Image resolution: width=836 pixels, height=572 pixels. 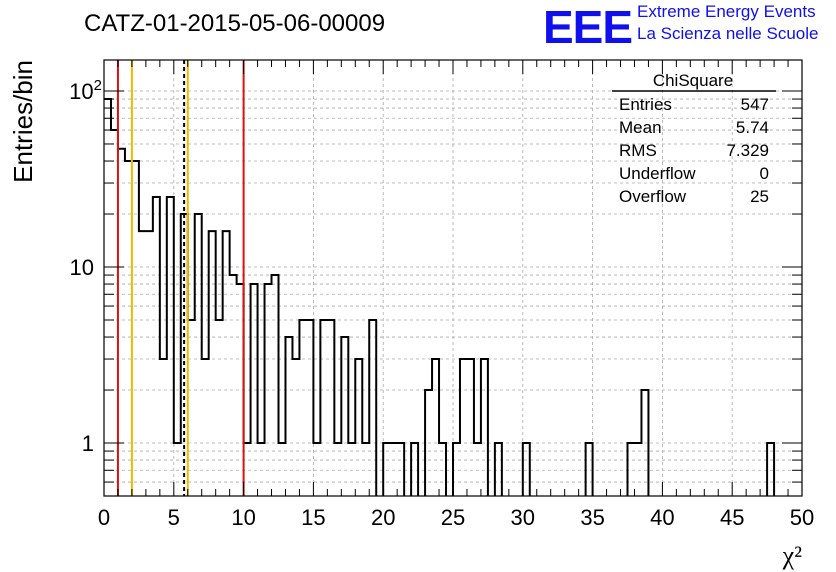 What do you see at coordinates (85, 90) in the screenshot?
I see `y-tick-label: 102` at bounding box center [85, 90].